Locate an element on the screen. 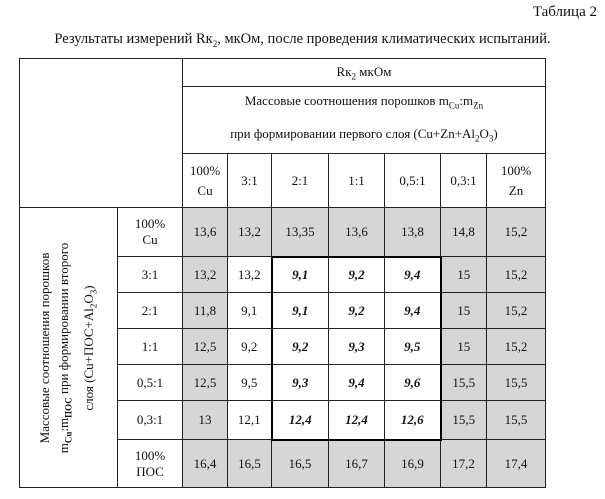 The width and height of the screenshot is (605, 499). column-header: 1:1 is located at coordinates (357, 181).